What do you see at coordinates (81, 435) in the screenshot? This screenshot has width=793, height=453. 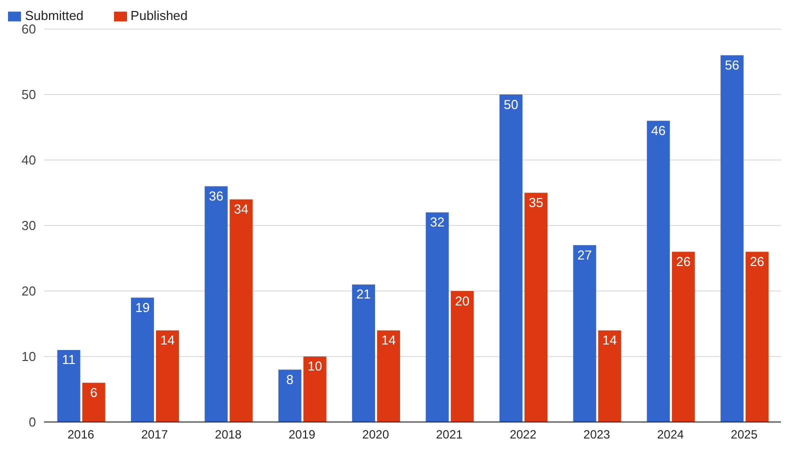 I see `x-tick-label: 2016` at bounding box center [81, 435].